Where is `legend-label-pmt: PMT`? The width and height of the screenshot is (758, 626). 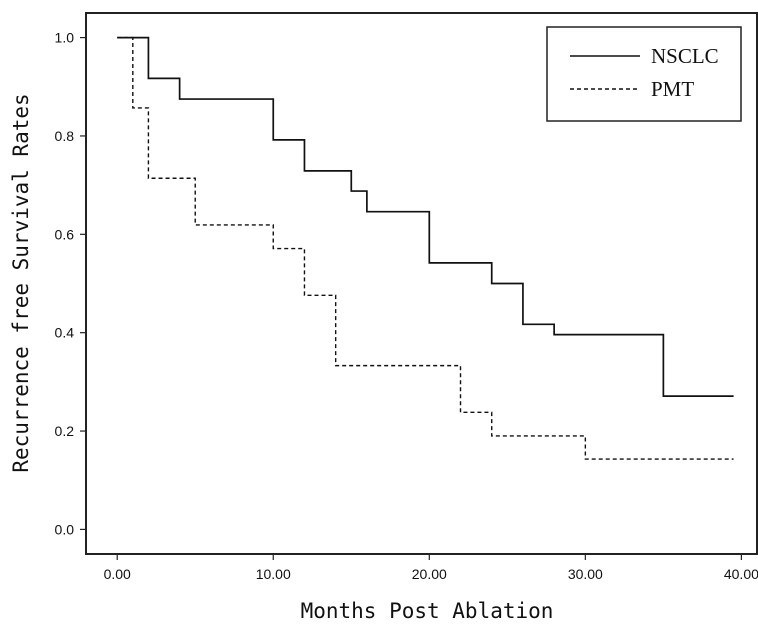 legend-label-pmt: PMT is located at coordinates (672, 89).